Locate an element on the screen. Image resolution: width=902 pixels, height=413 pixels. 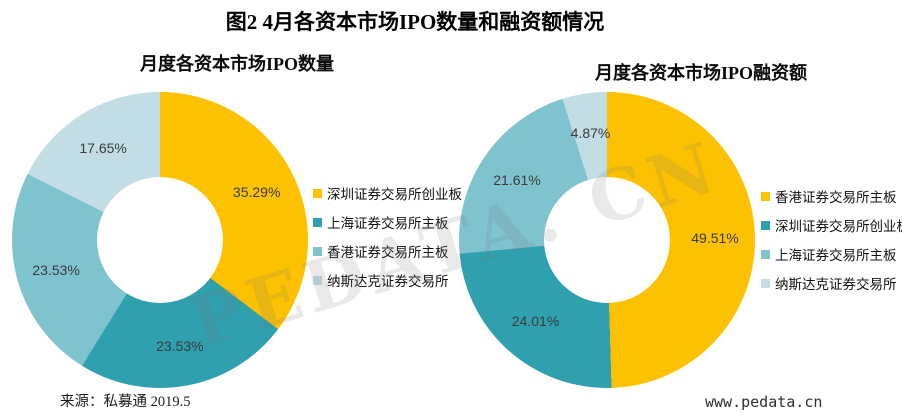
slice-value-label: 4.87% is located at coordinates (590, 133).